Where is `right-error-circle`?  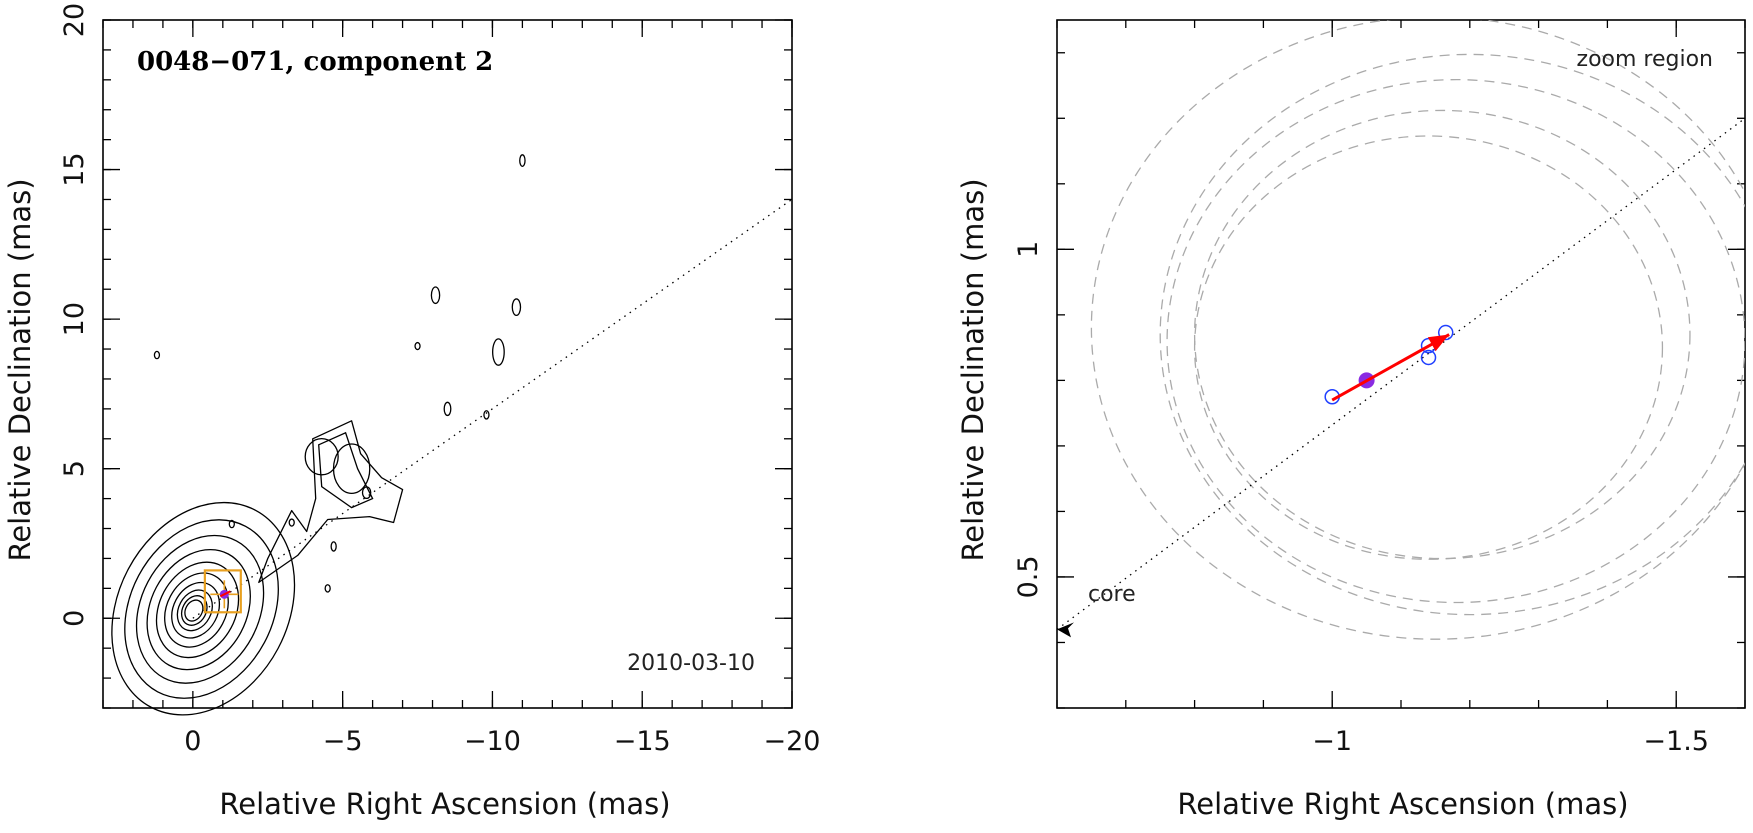 right-error-circle is located at coordinates (1428, 347).